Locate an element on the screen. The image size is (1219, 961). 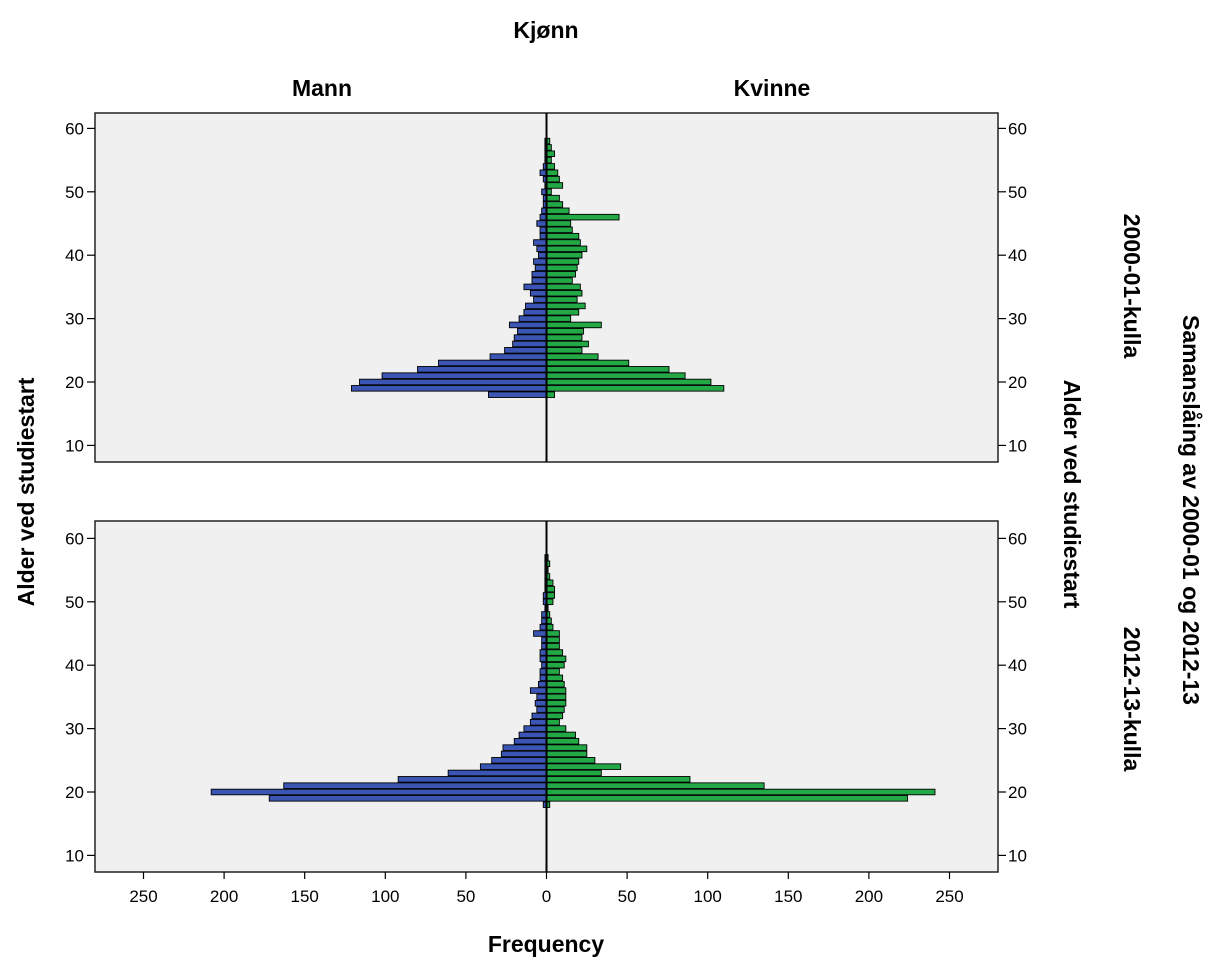
y-tick-label-left-10: 10 is located at coordinates (74, 445).